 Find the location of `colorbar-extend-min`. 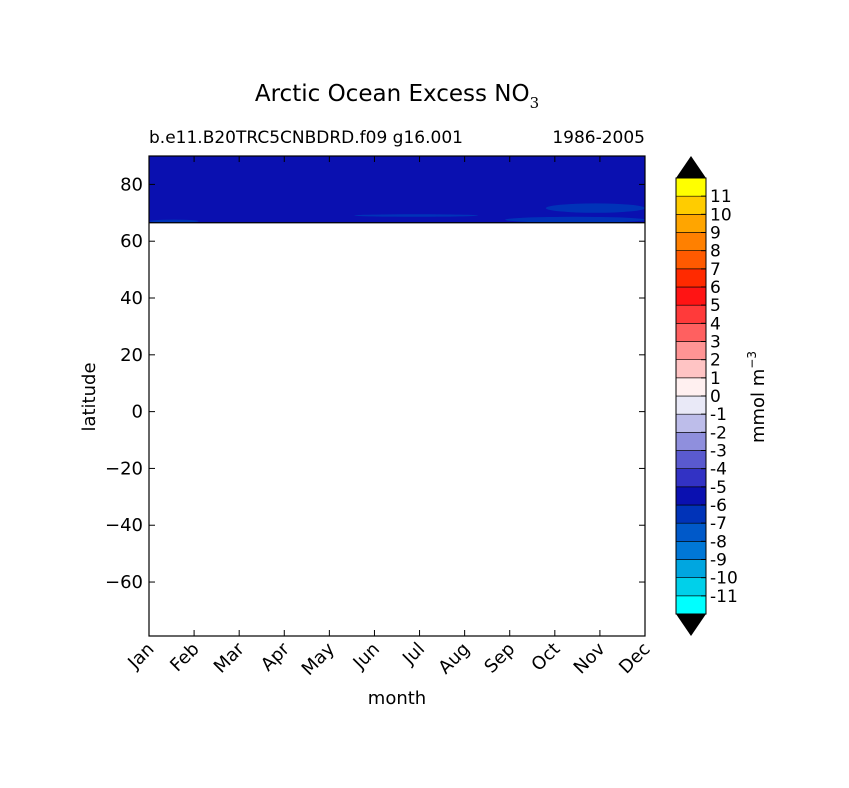

colorbar-extend-min is located at coordinates (691, 625).